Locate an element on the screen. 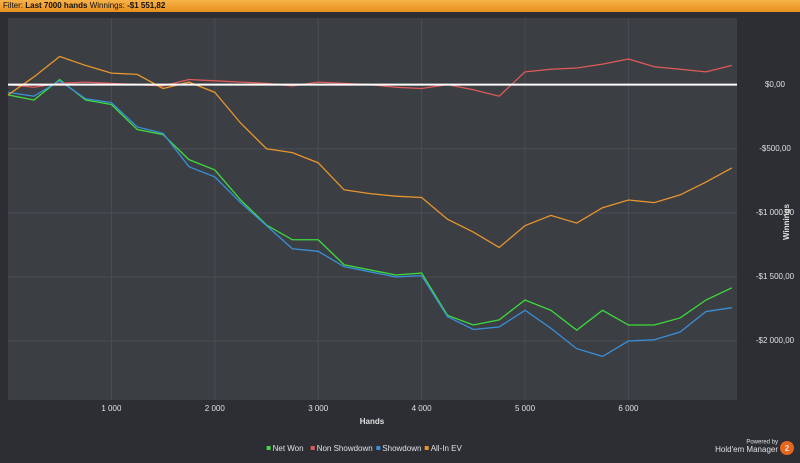 This screenshot has height=463, width=800. x-tick-label: 4 000 is located at coordinates (422, 408).